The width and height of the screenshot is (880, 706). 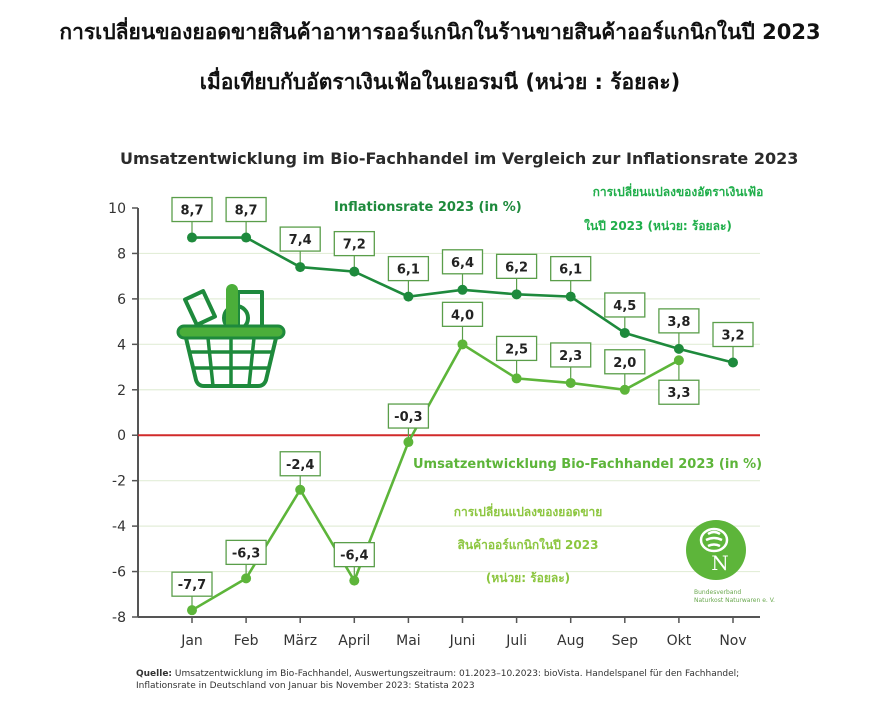 I want to click on data-label: 2,0, so click(x=625, y=369).